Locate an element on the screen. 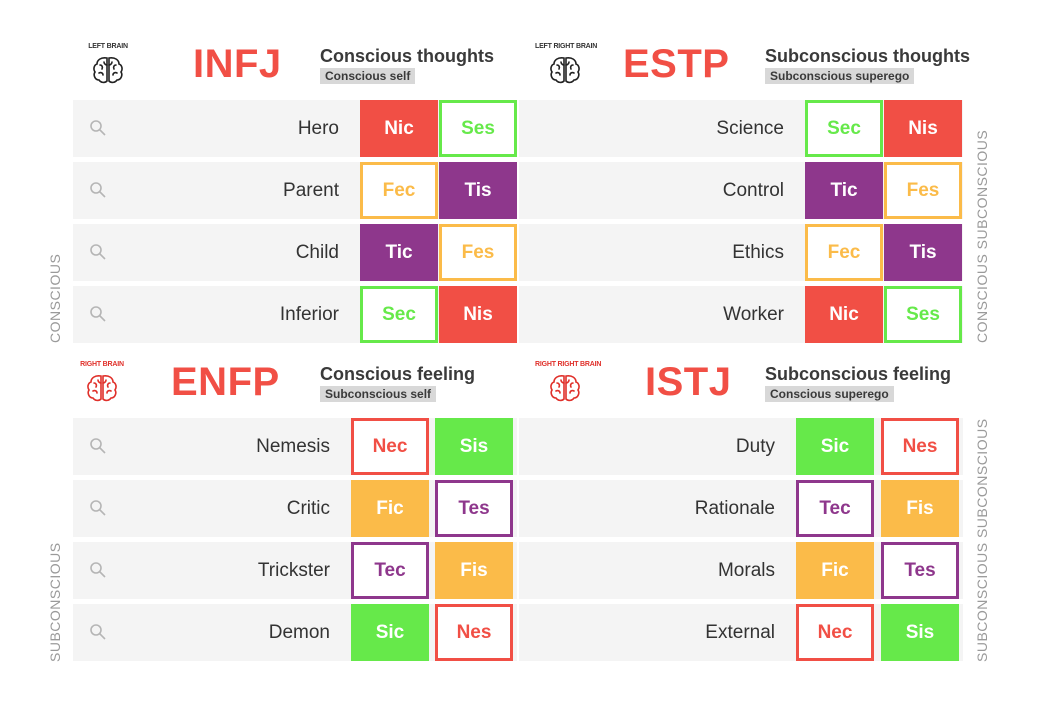 The width and height of the screenshot is (1048, 728). function-row: Trickster Tec Fis is located at coordinates (295, 570).